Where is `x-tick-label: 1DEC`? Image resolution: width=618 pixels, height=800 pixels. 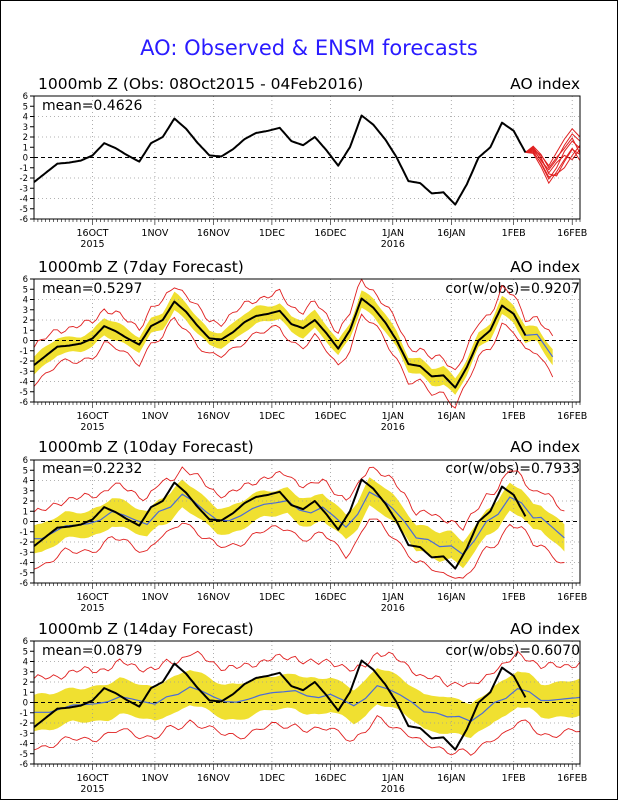
x-tick-label: 1DEC is located at coordinates (272, 778).